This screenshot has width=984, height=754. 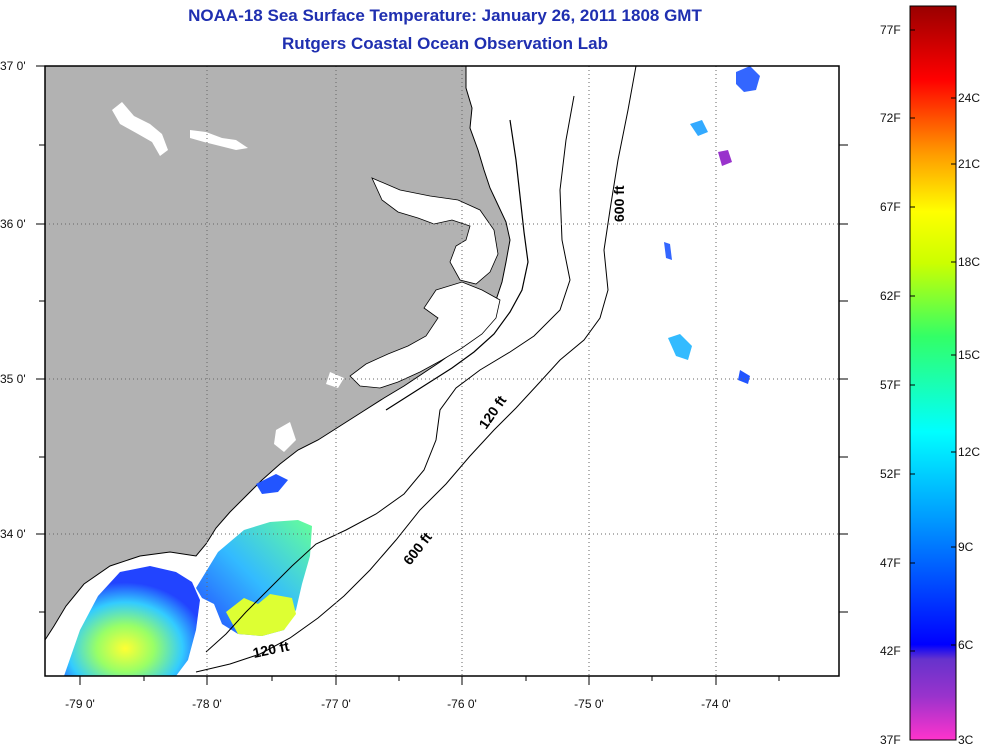 I want to click on sst-patch-nearshore, so click(x=272, y=484).